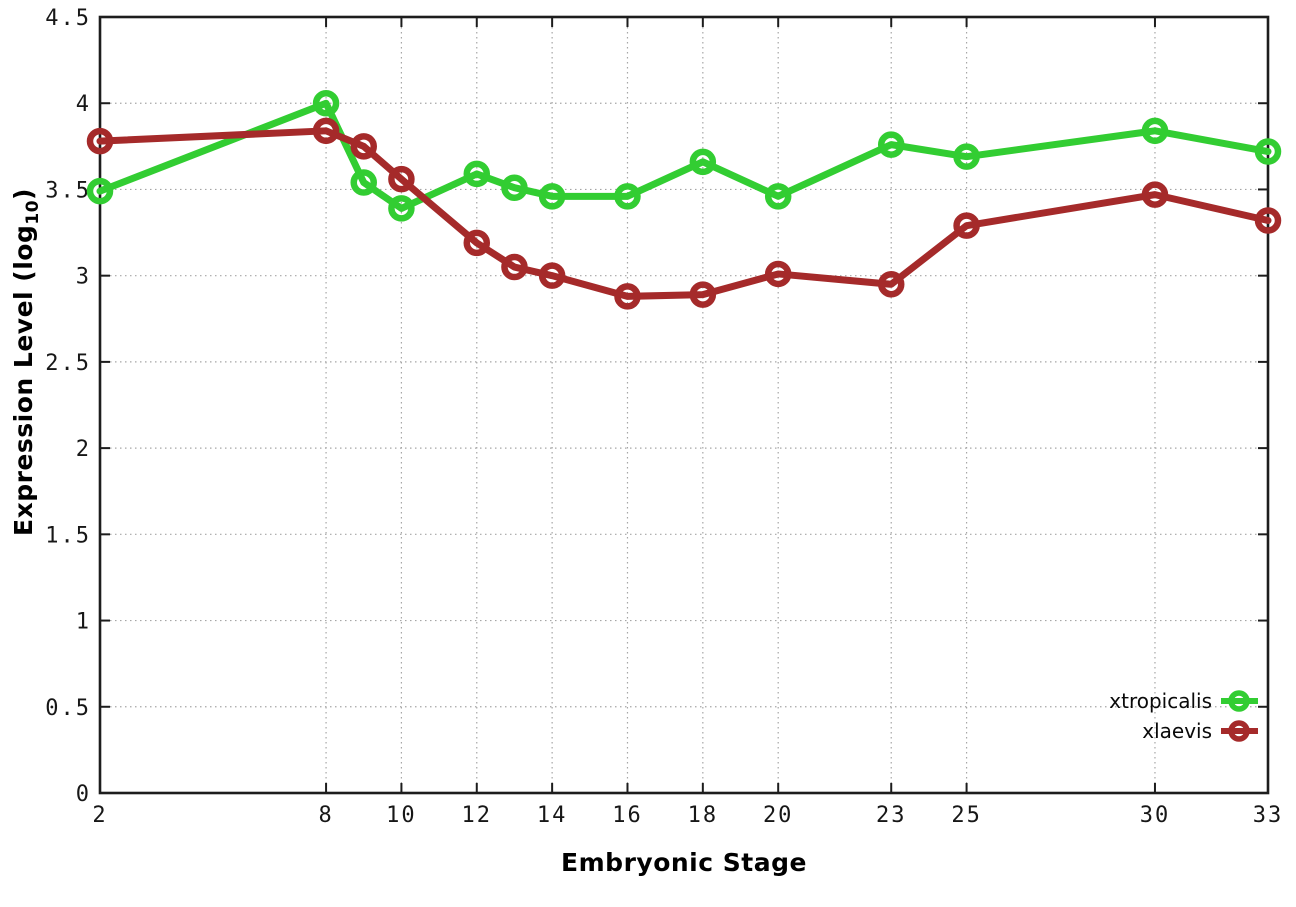 The image size is (1296, 907). What do you see at coordinates (83, 794) in the screenshot?
I see `y-tick-label: 0` at bounding box center [83, 794].